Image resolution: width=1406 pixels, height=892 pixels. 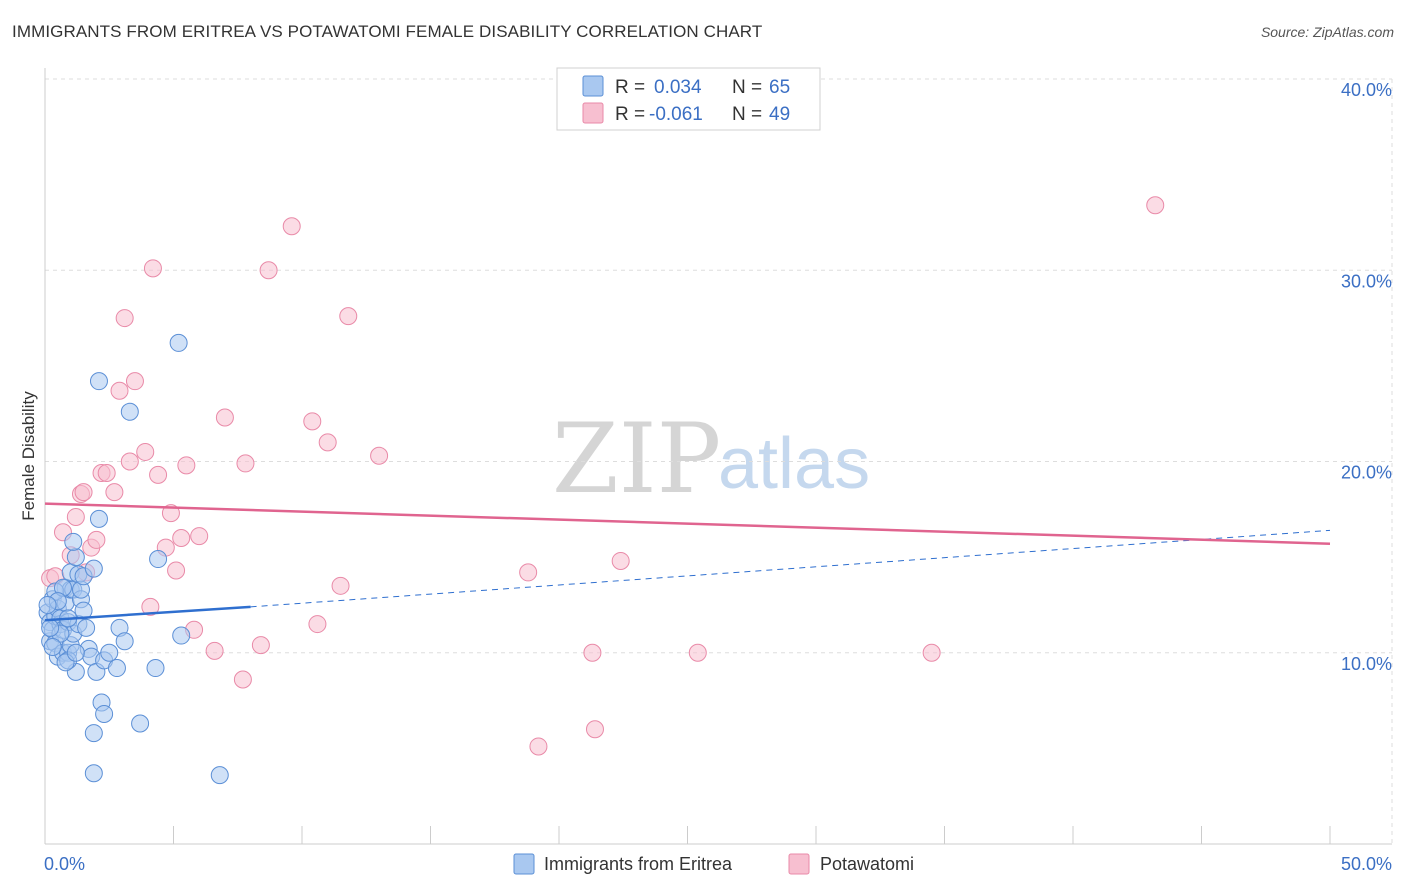 I want to click on source-credit: Source: ZipAtlas.com, so click(x=1327, y=32).